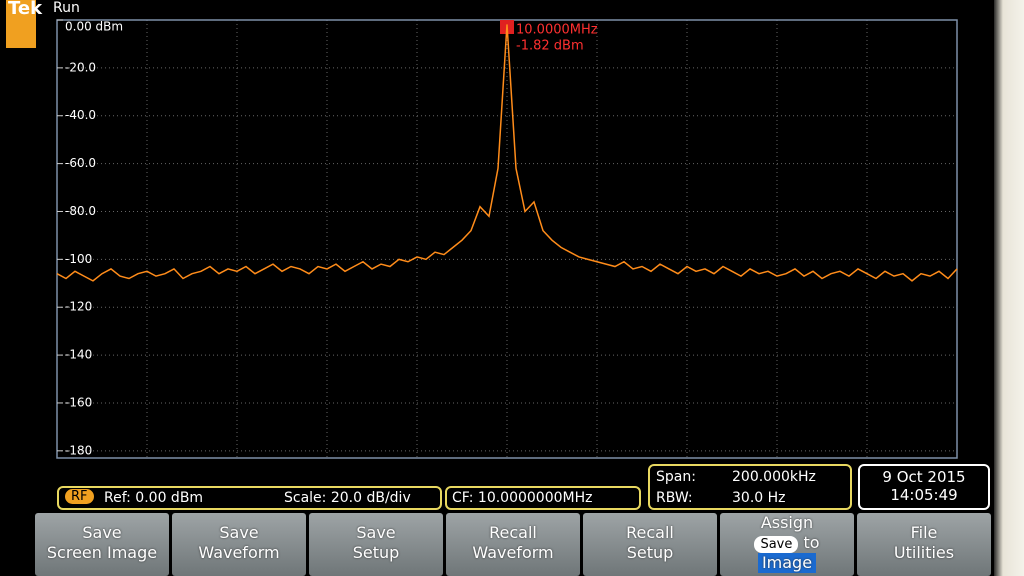  What do you see at coordinates (80, 115) in the screenshot?
I see `y-tick-label: -40.0` at bounding box center [80, 115].